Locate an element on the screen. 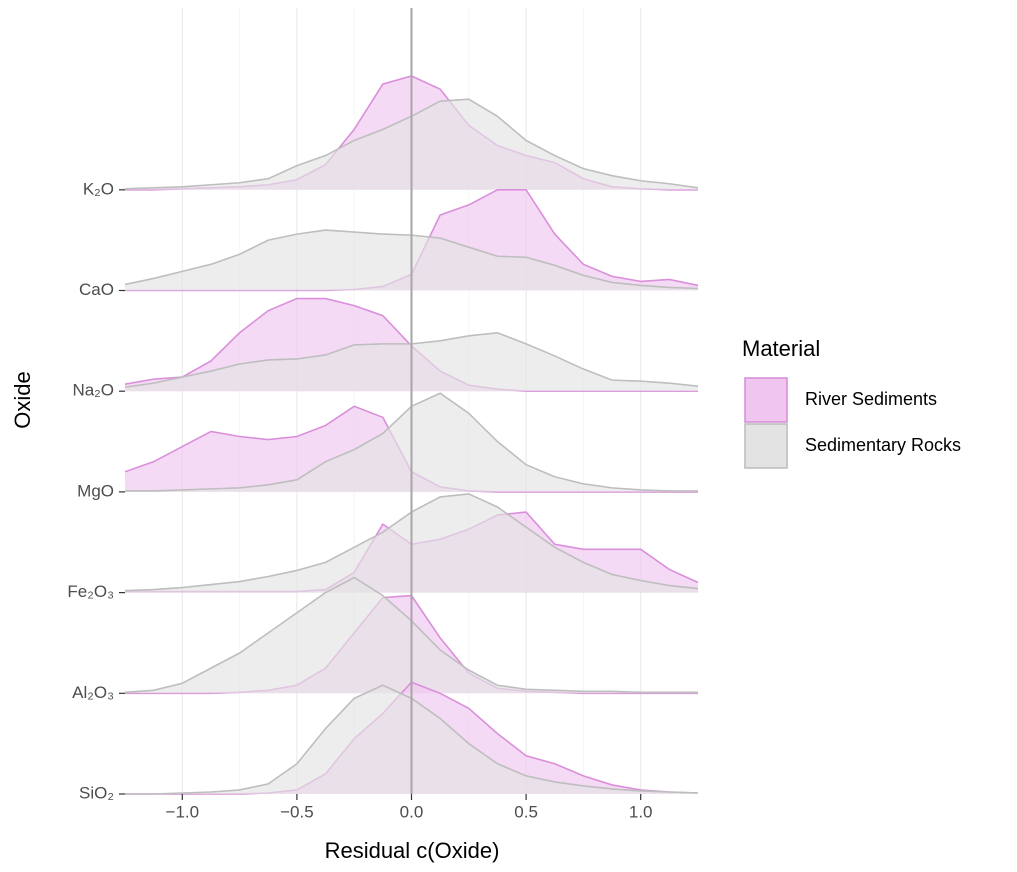 The width and height of the screenshot is (1017, 872). x-tick-label: −0.5 is located at coordinates (297, 811).